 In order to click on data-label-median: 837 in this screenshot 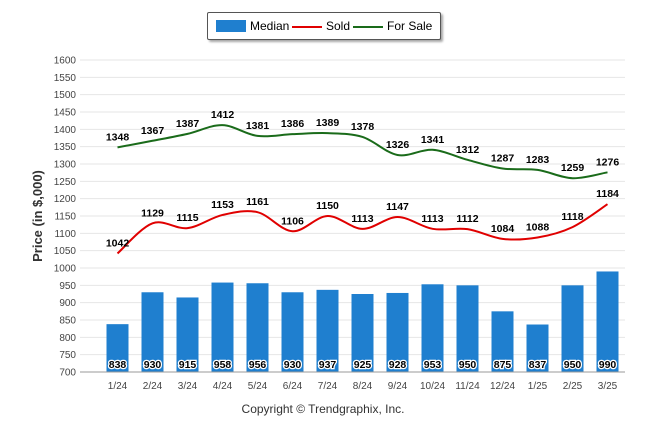, I will do `click(538, 365)`.